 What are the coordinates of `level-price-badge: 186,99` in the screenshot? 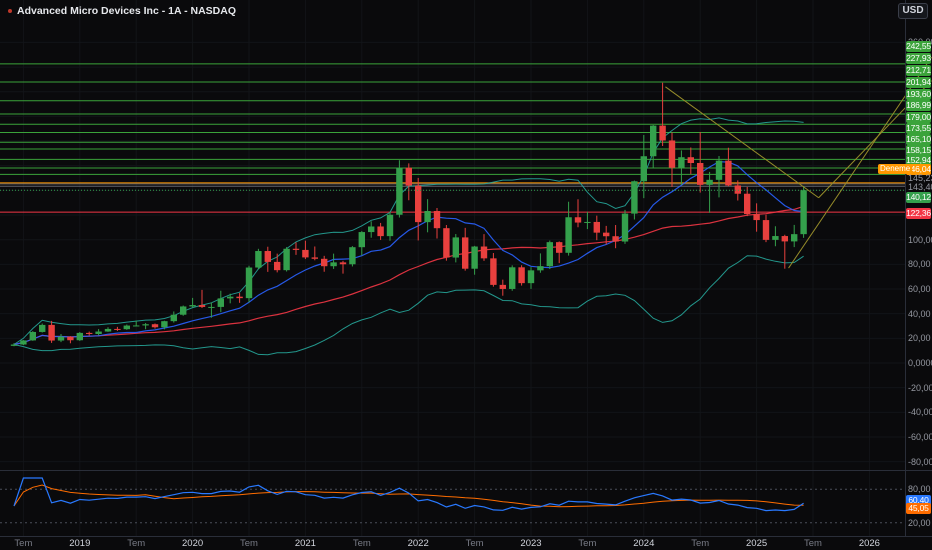 It's located at (918, 105).